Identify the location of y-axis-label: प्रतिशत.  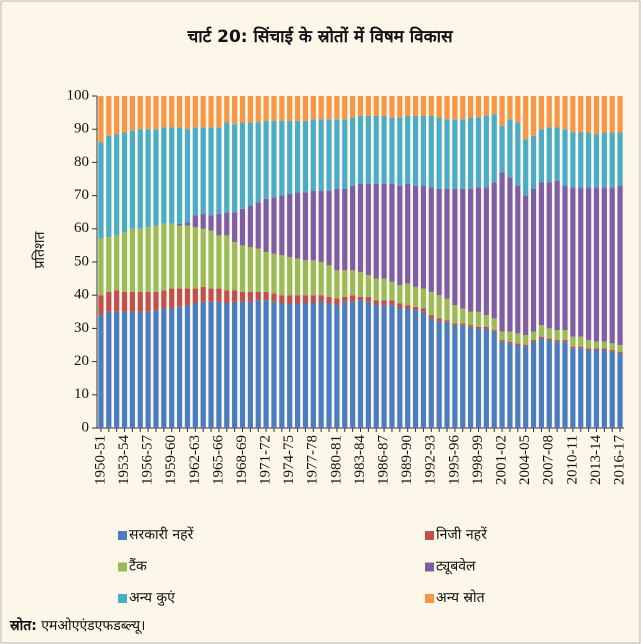
(39, 249).